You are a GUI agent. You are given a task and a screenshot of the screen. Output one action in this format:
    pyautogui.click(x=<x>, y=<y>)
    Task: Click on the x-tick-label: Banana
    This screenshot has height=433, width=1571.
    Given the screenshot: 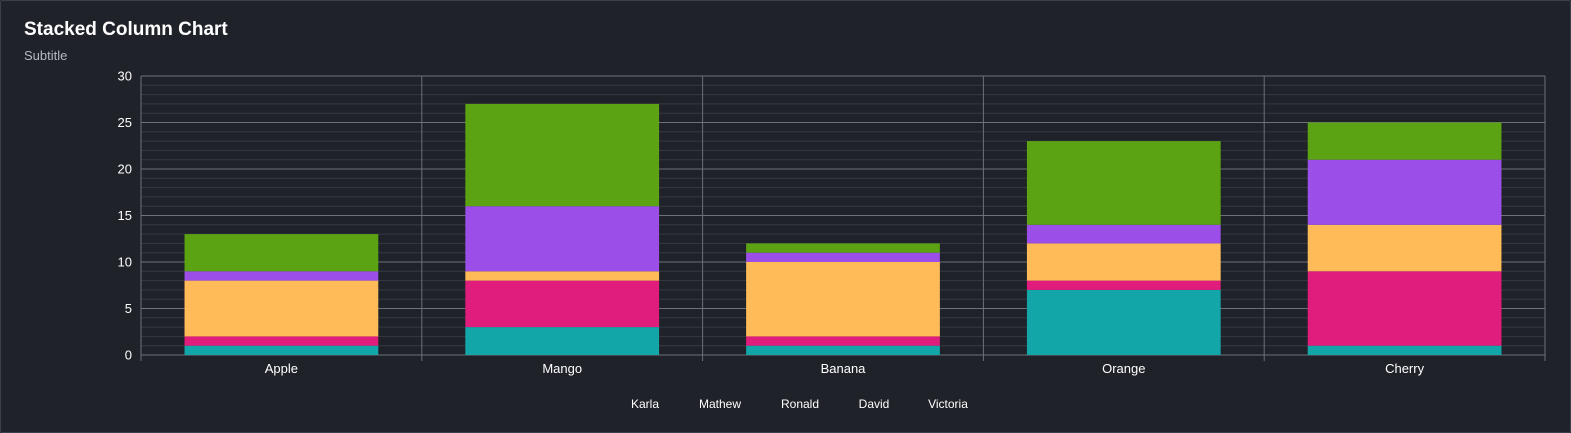 What is the action you would take?
    pyautogui.click(x=844, y=368)
    